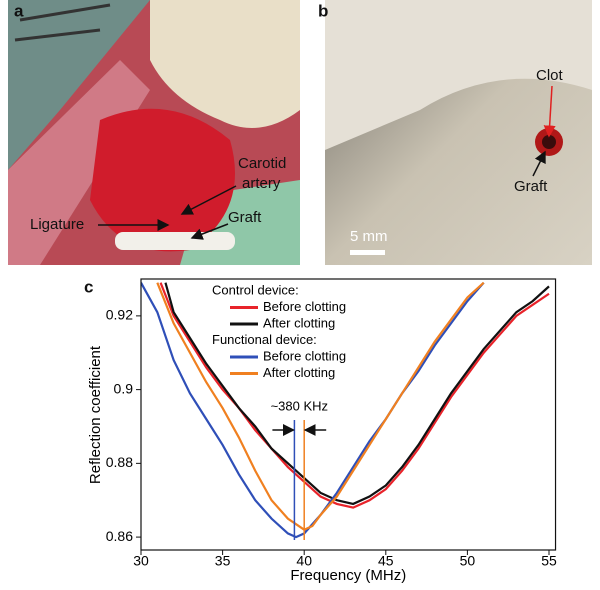 The height and width of the screenshot is (590, 600). What do you see at coordinates (223, 561) in the screenshot?
I see `x-tick-label: 35` at bounding box center [223, 561].